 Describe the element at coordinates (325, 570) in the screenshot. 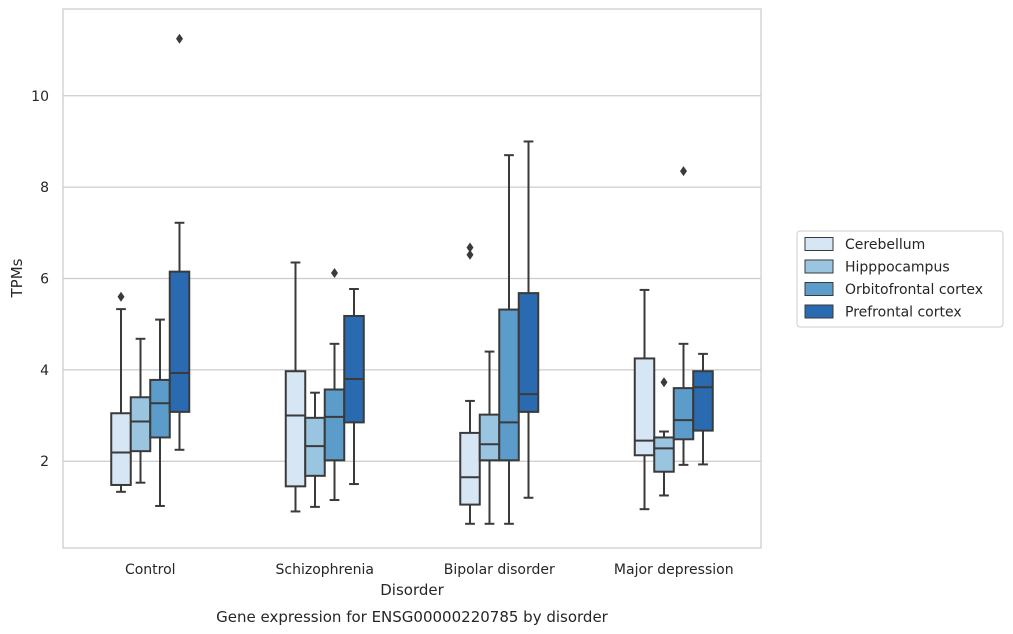

I see `x-tick-label: Schizophrenia` at that location.